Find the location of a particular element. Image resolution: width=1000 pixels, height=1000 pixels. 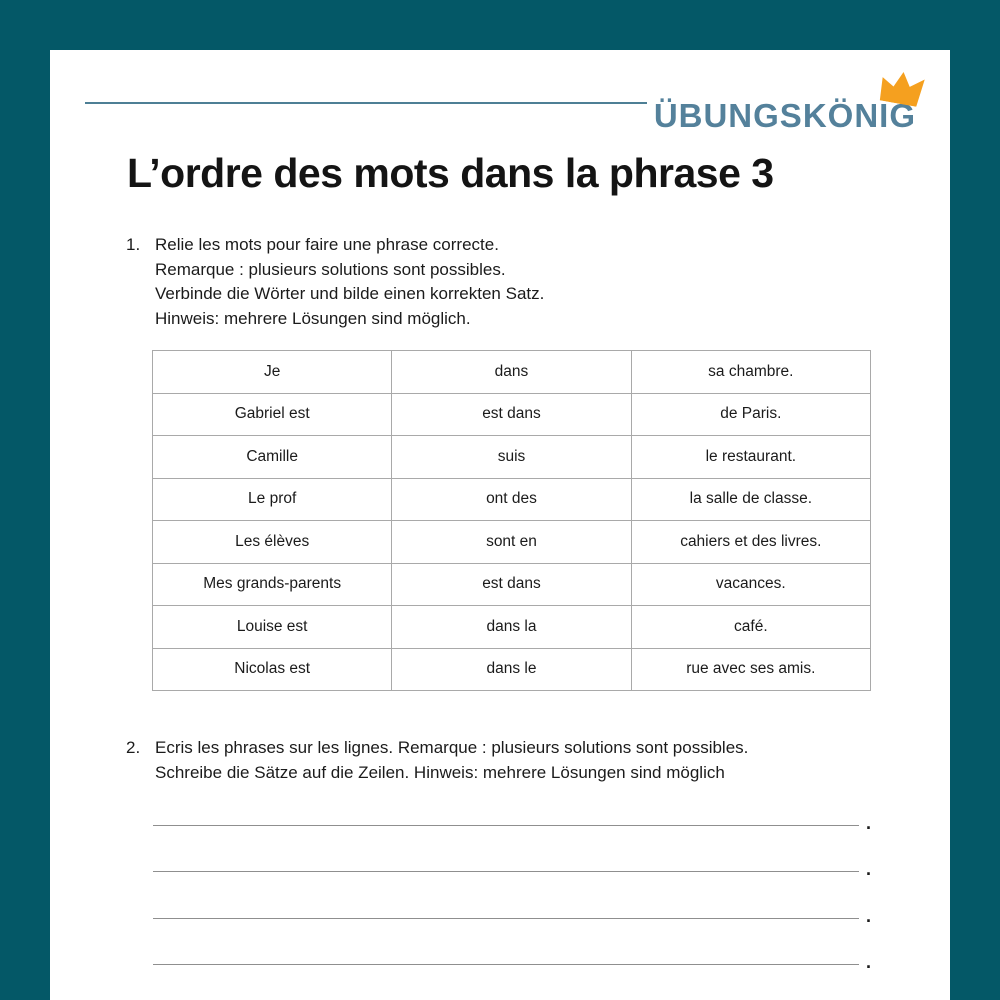

table-row: Mes grands-parents est dans vacances. is located at coordinates (511, 584).